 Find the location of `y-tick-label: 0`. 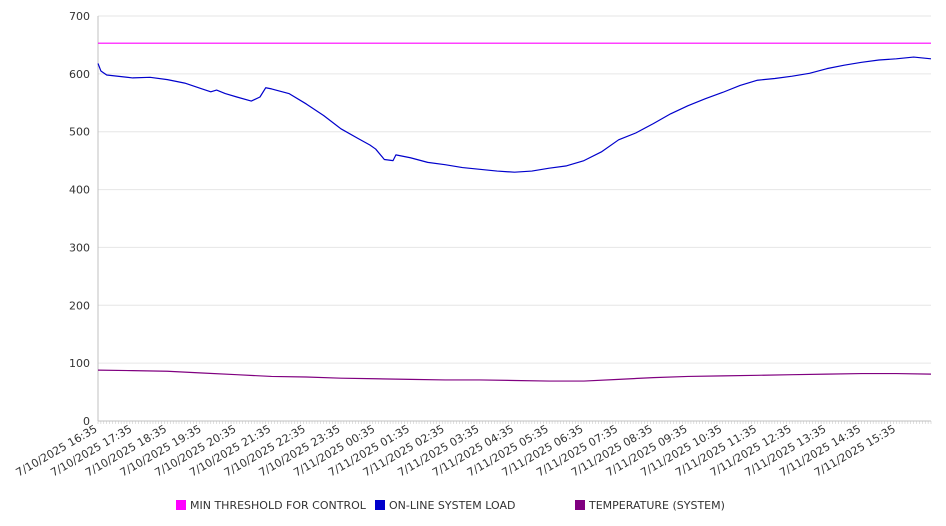

y-tick-label: 0 is located at coordinates (86, 421).